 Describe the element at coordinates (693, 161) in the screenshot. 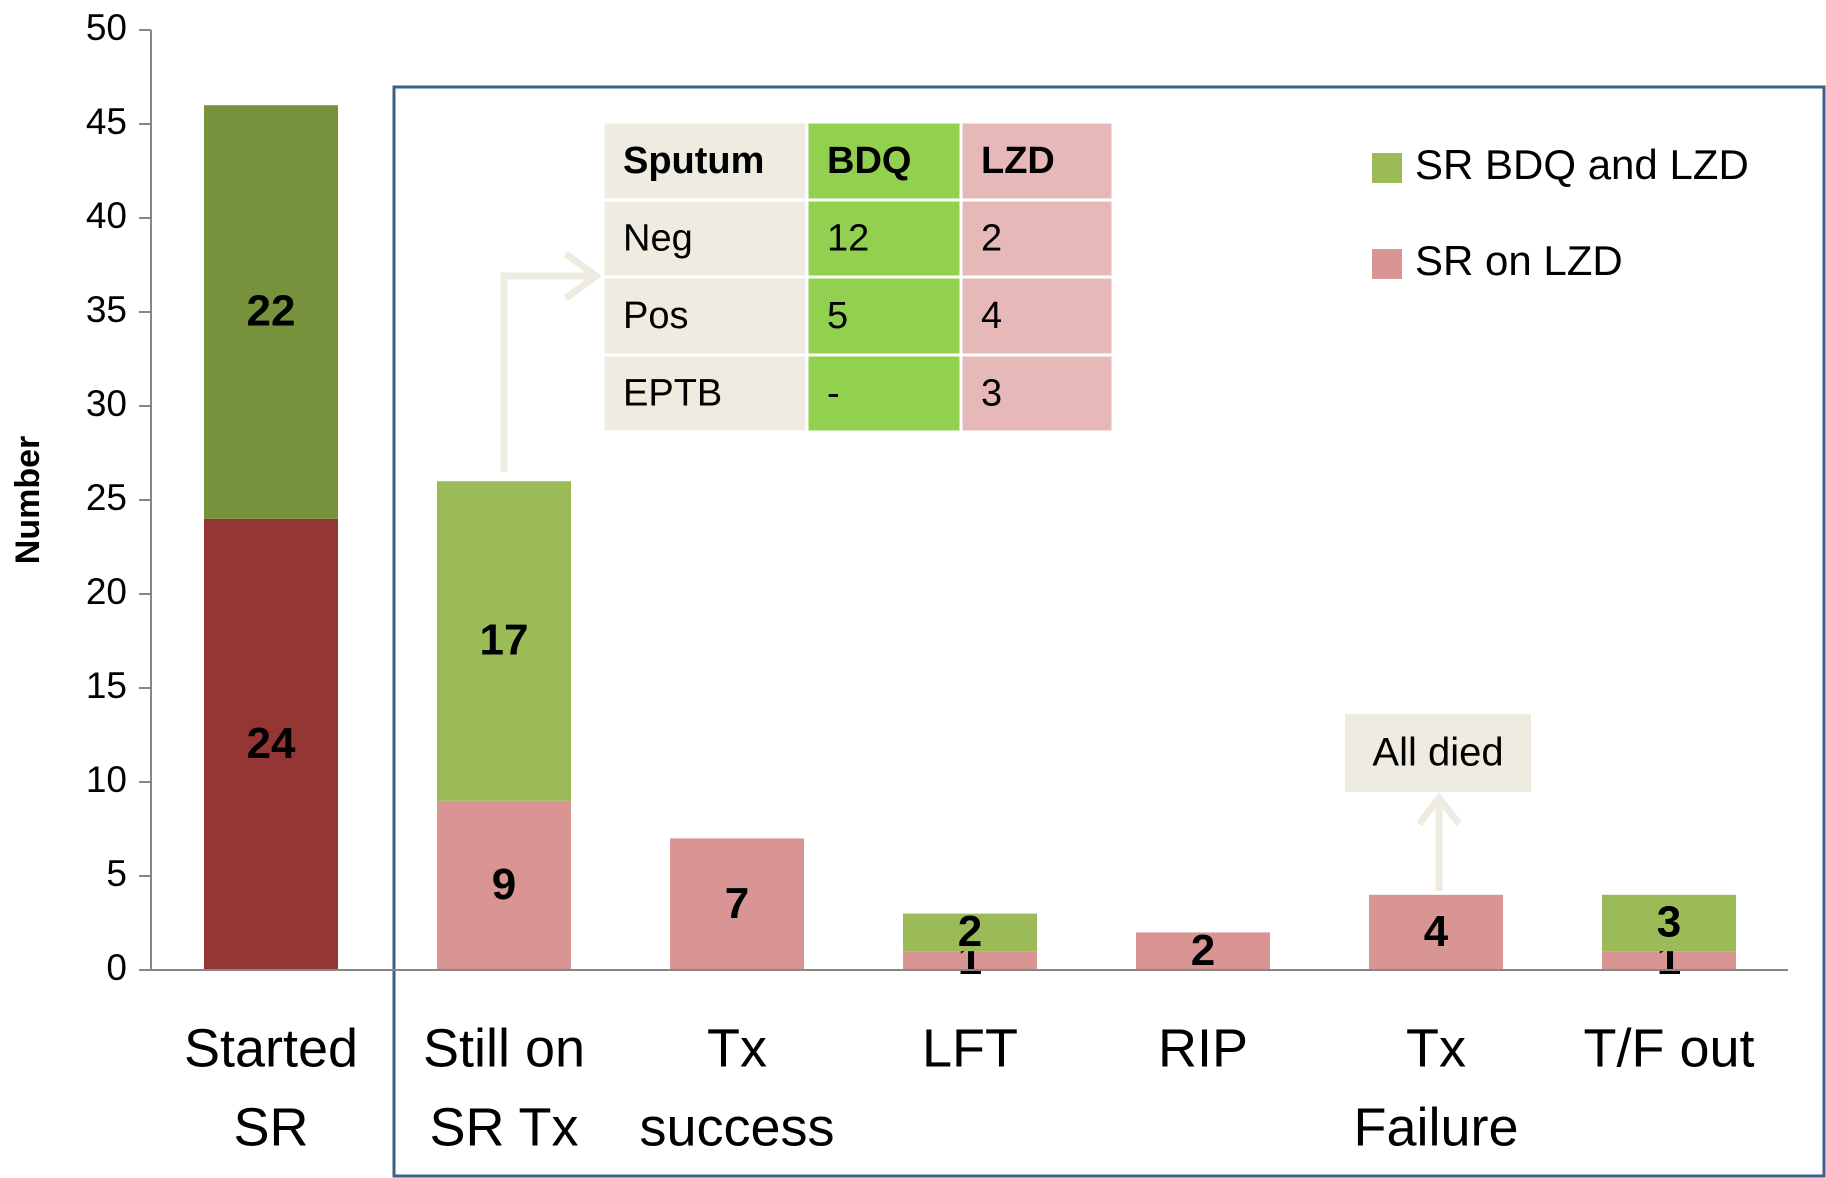

I see `table-header: Sputum` at that location.